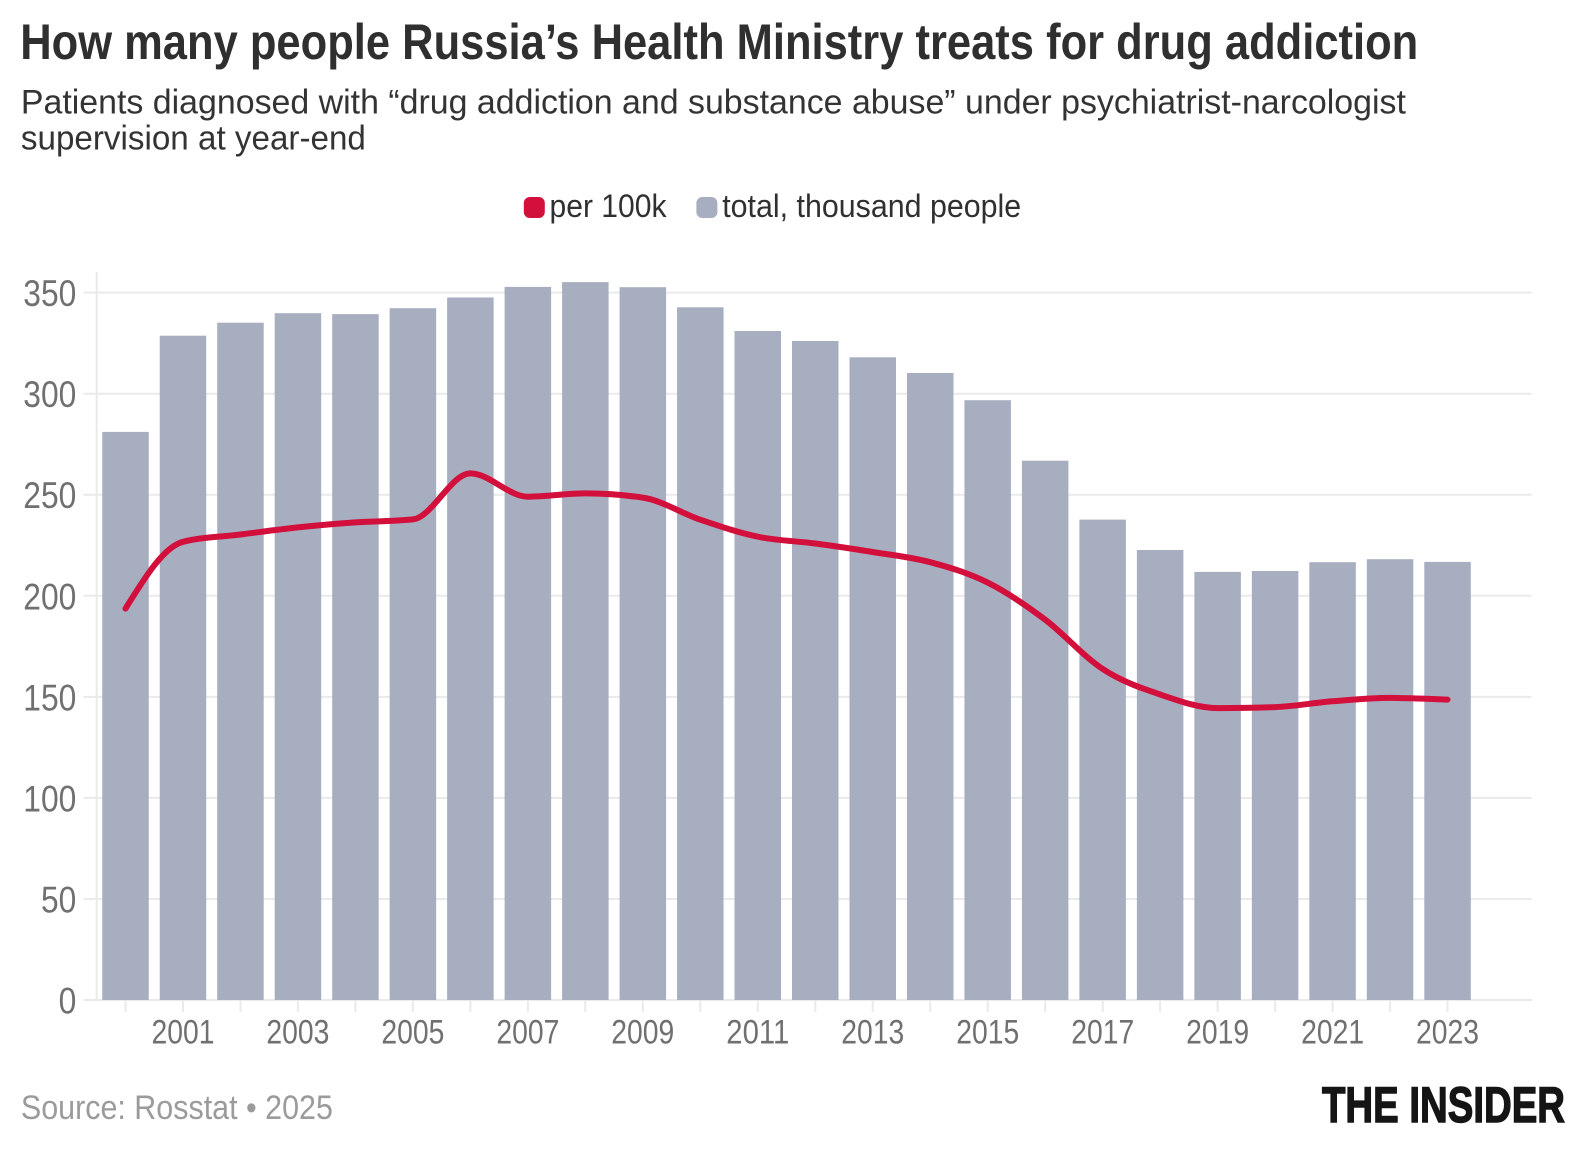 The image size is (1588, 1150). What do you see at coordinates (609, 206) in the screenshot?
I see `svg-text: per 100k` at bounding box center [609, 206].